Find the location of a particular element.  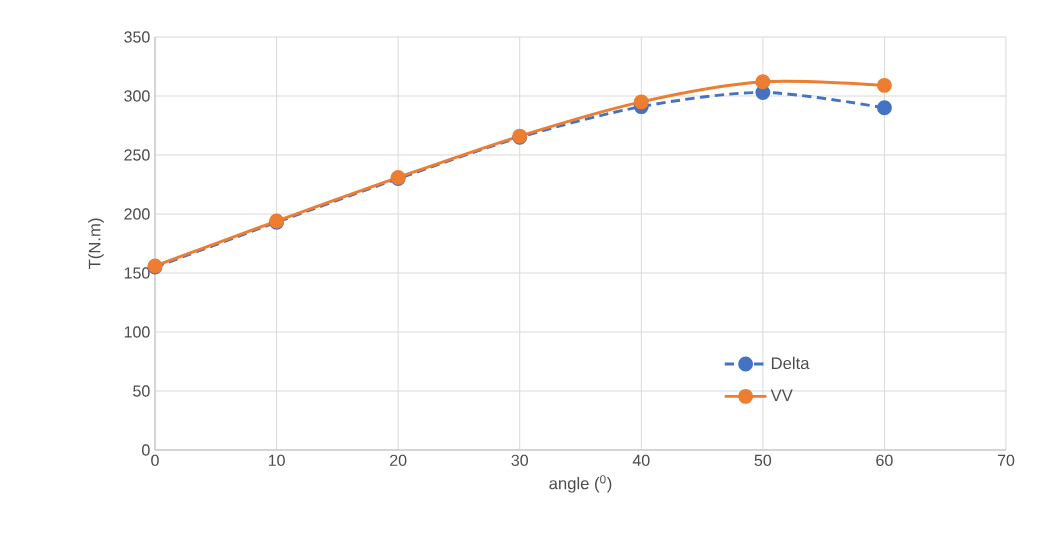

x-tick-label: 20 is located at coordinates (398, 460).